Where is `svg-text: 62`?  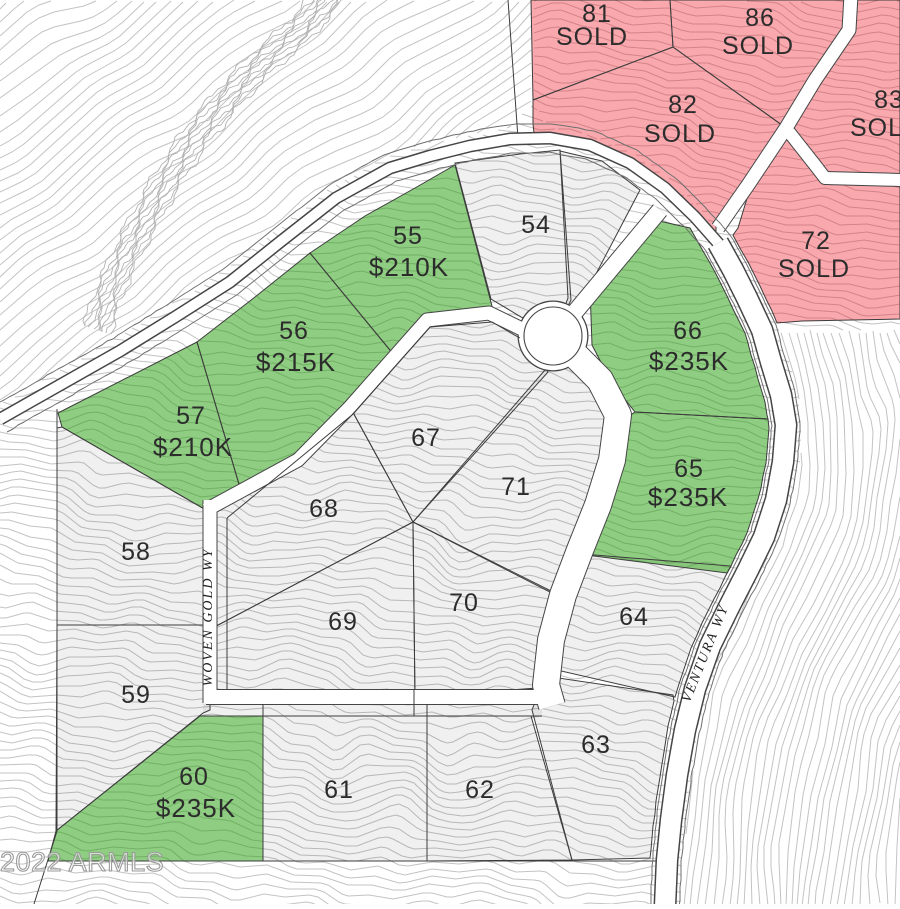
svg-text: 62 is located at coordinates (480, 790).